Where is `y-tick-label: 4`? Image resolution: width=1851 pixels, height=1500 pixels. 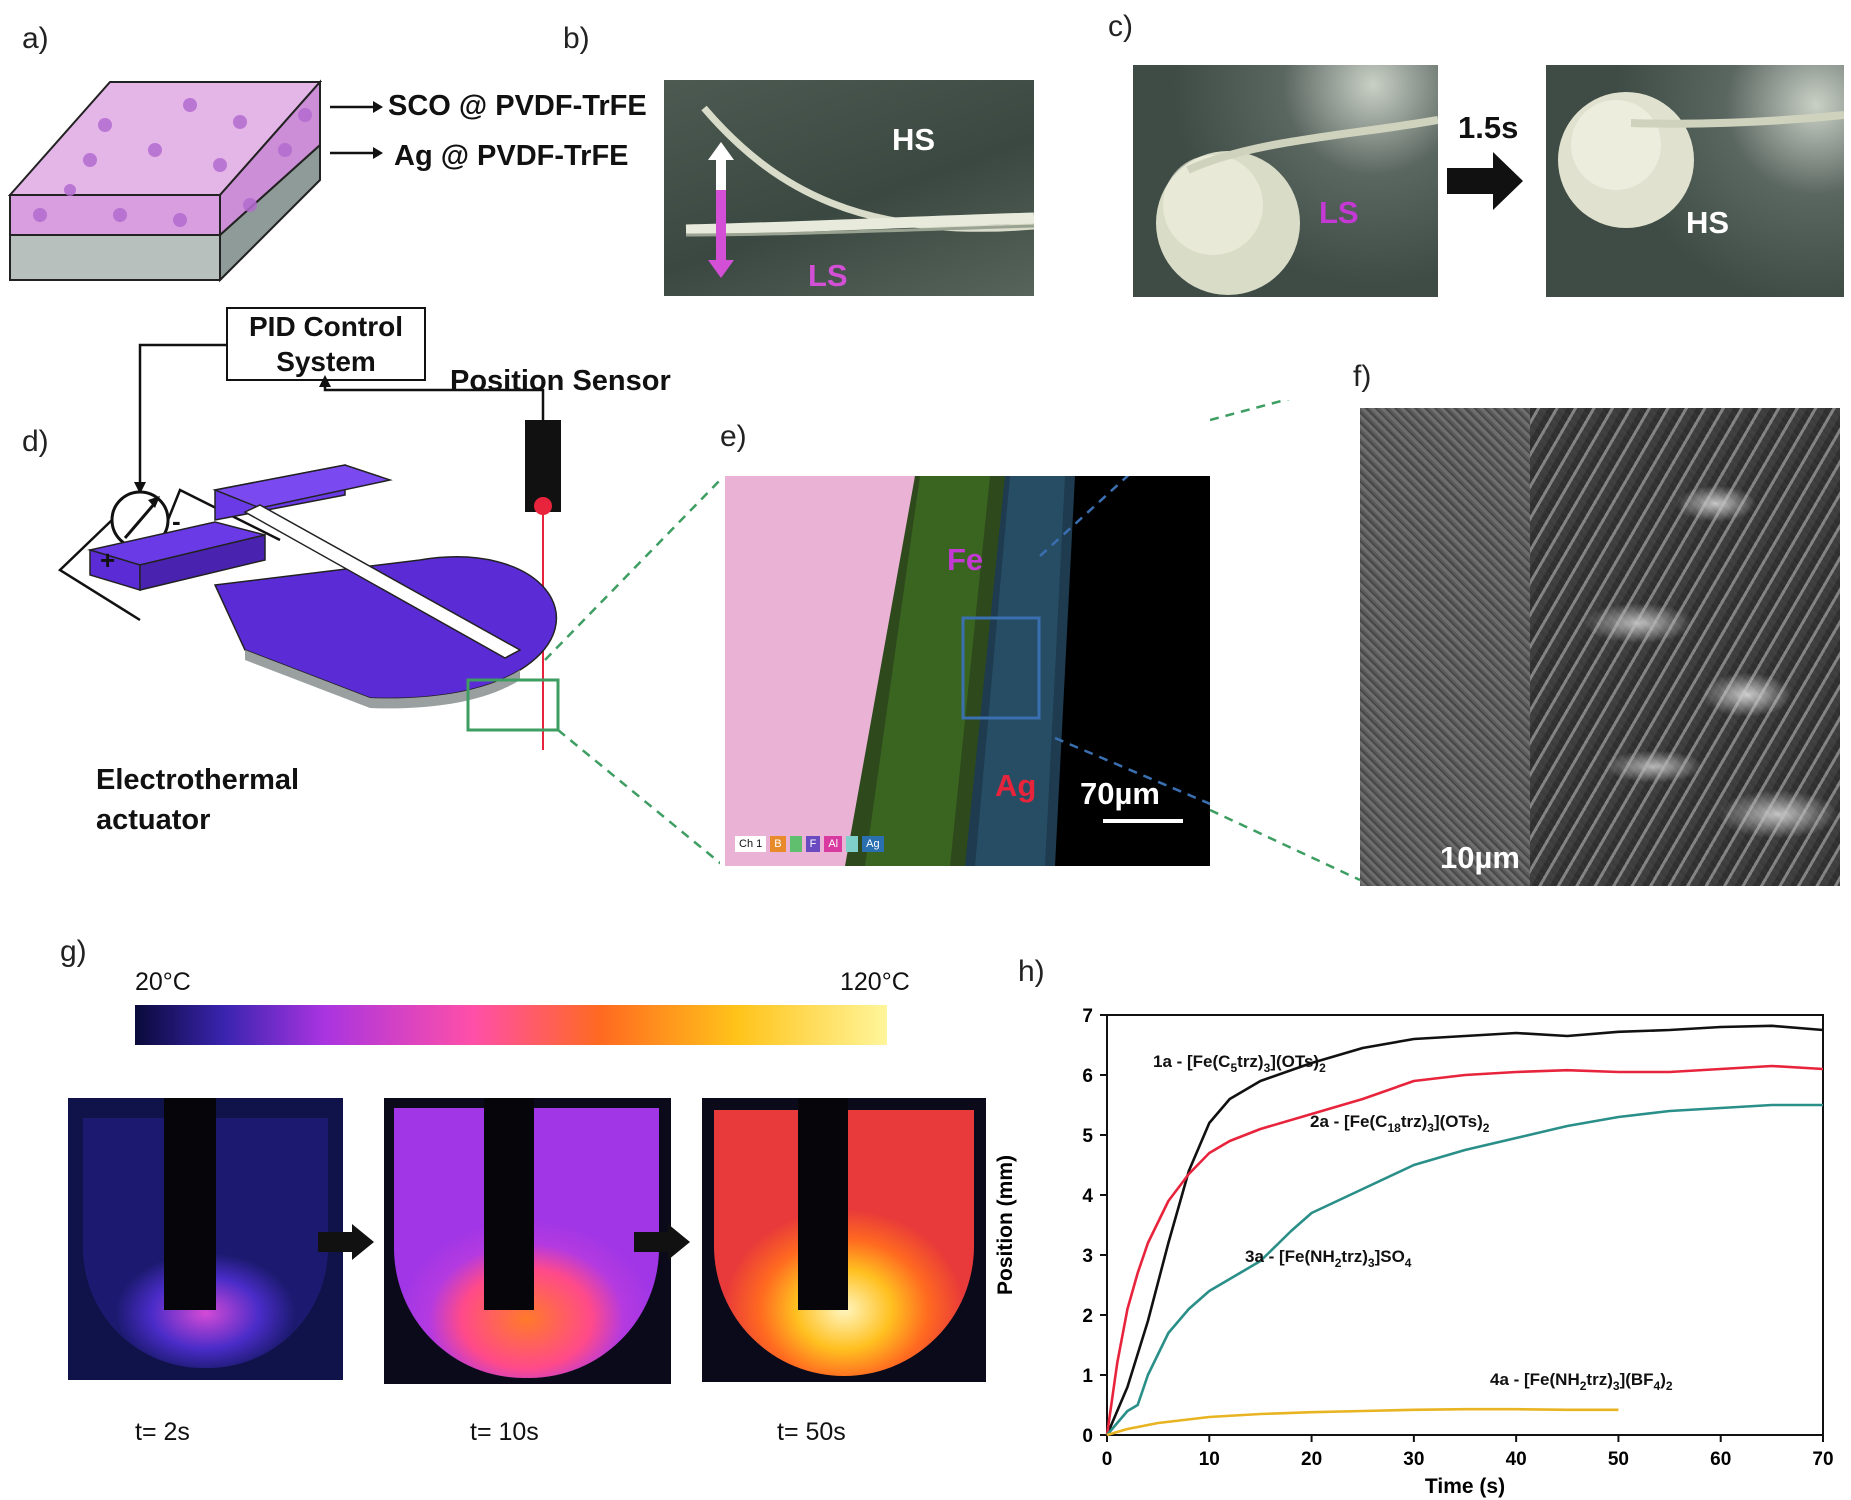 y-tick-label: 4 is located at coordinates (1087, 1196).